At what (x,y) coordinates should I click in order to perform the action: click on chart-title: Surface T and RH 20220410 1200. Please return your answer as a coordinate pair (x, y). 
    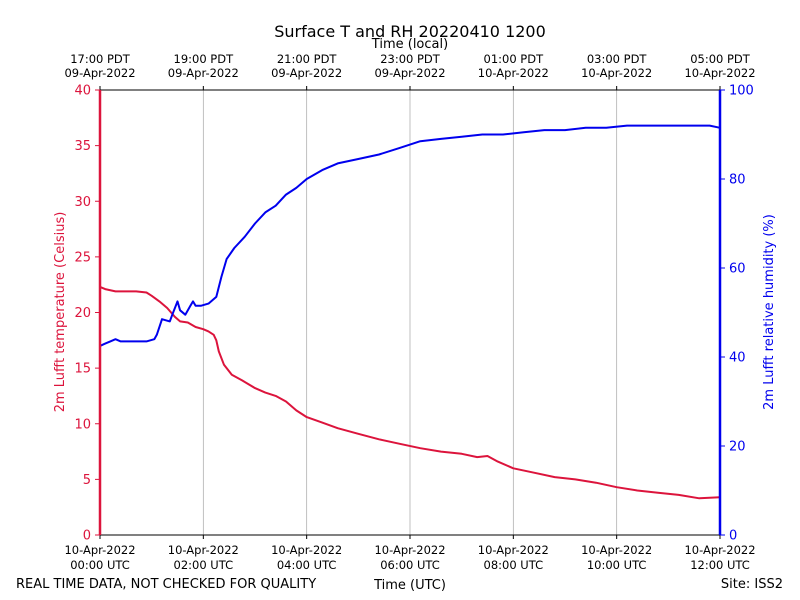
    Looking at the image, I should click on (410, 31).